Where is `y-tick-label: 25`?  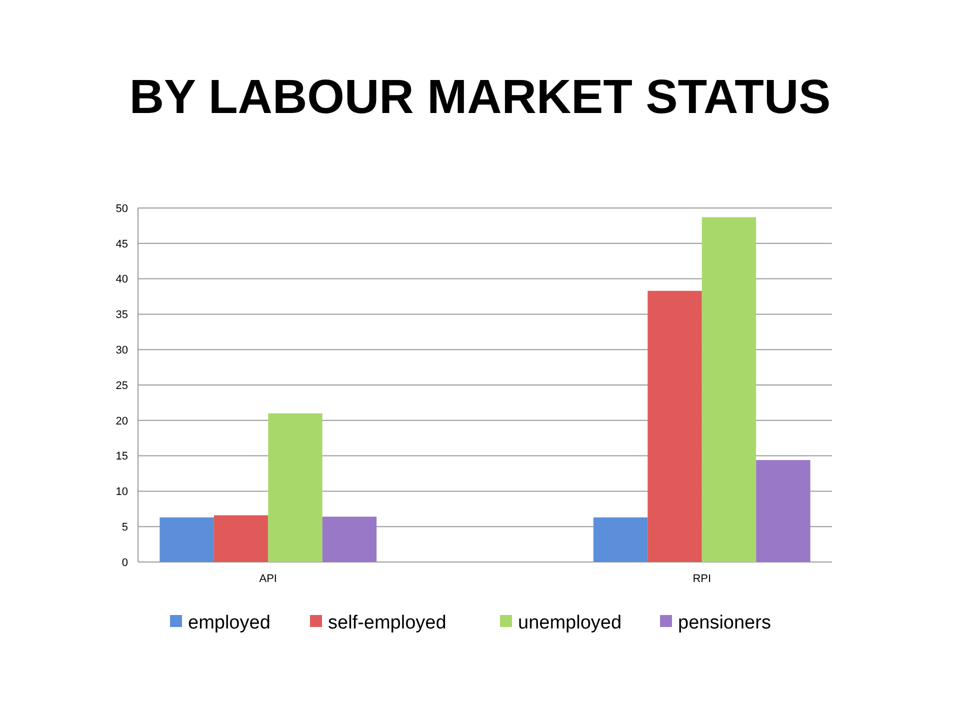 y-tick-label: 25 is located at coordinates (122, 386).